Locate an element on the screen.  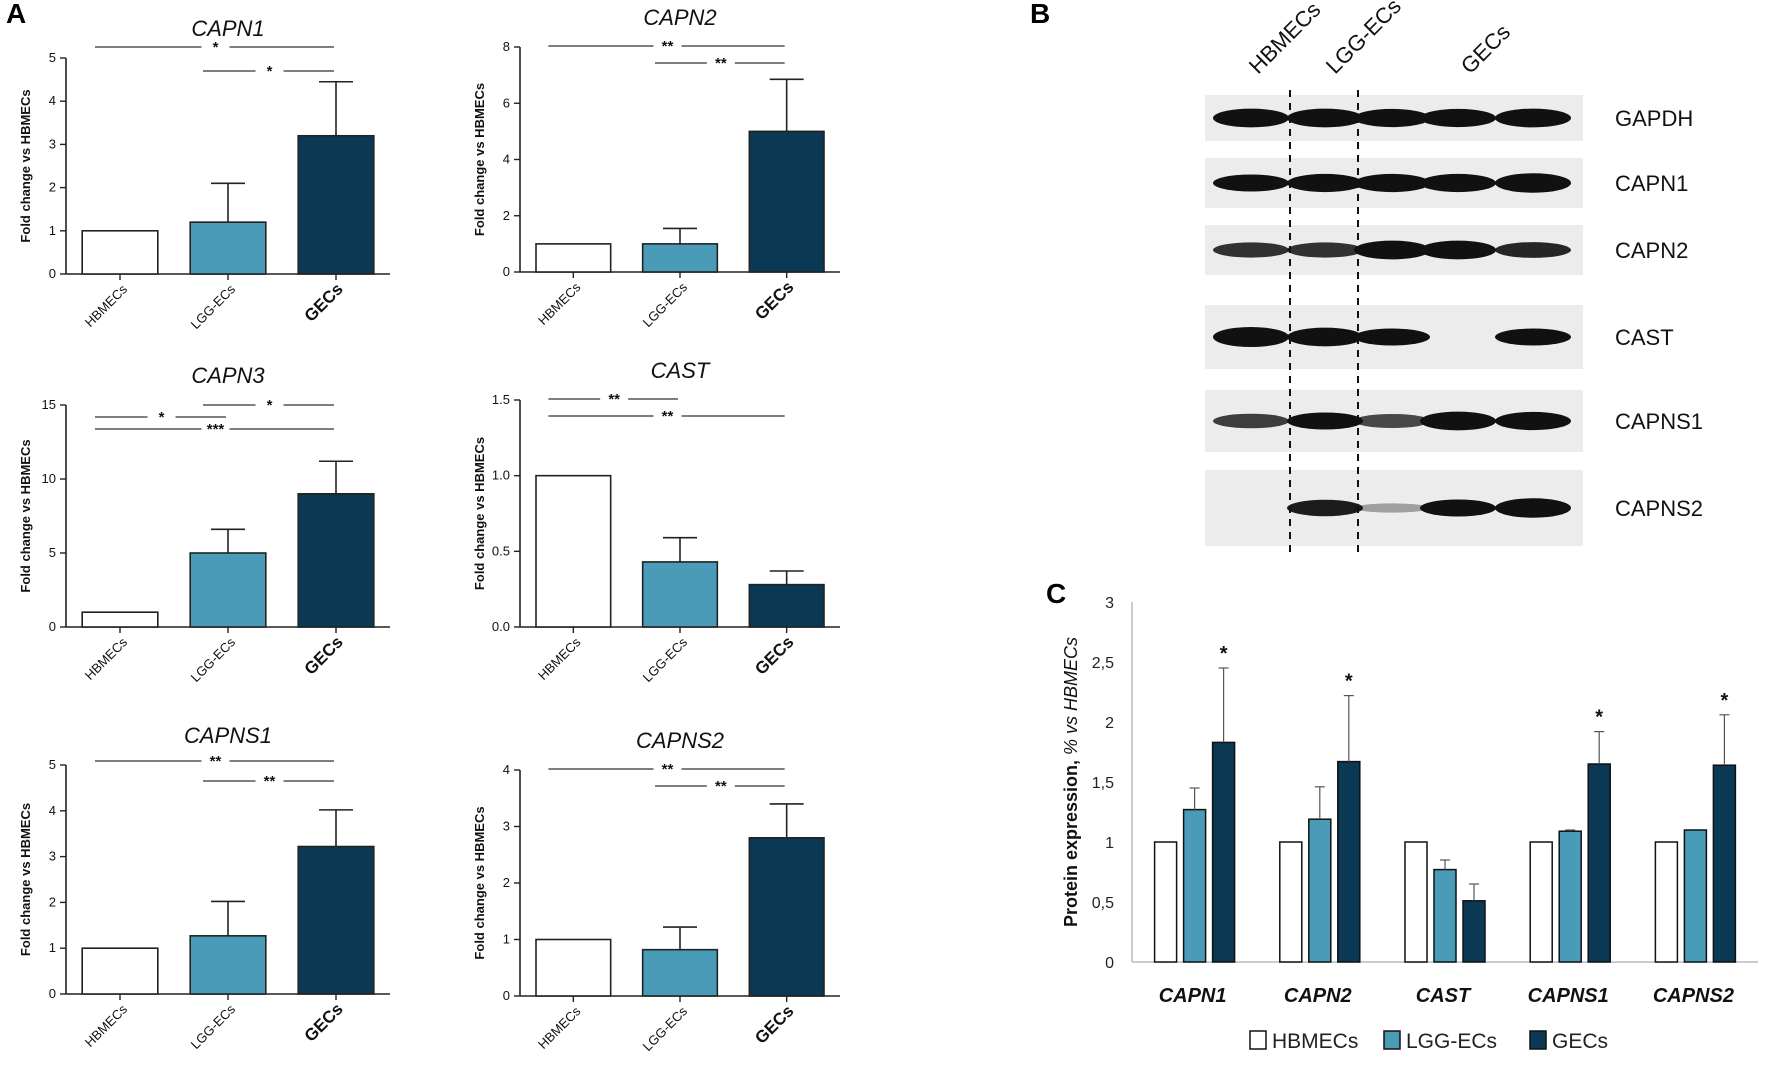
x-tick-label: CAPN2 is located at coordinates (1318, 996).